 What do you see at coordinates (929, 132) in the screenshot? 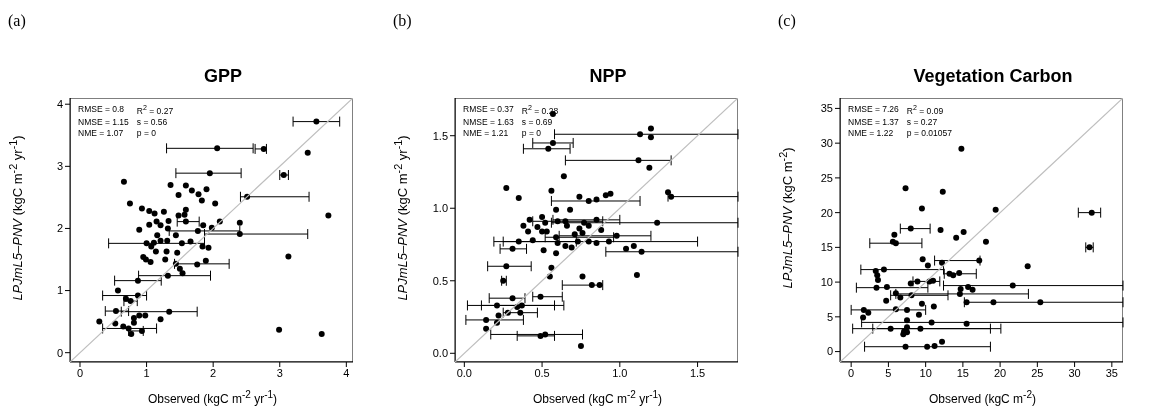
I see `annotation: p = 0.01057` at bounding box center [929, 132].